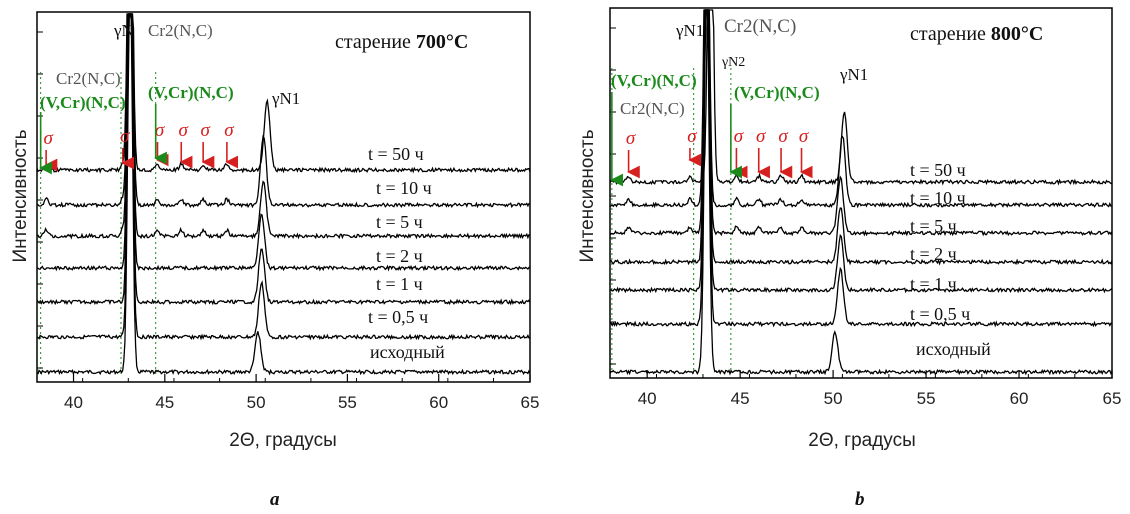 Image resolution: width=1130 pixels, height=514 pixels. Describe the element at coordinates (283, 378) in the screenshot. I see `x-ticks` at that location.